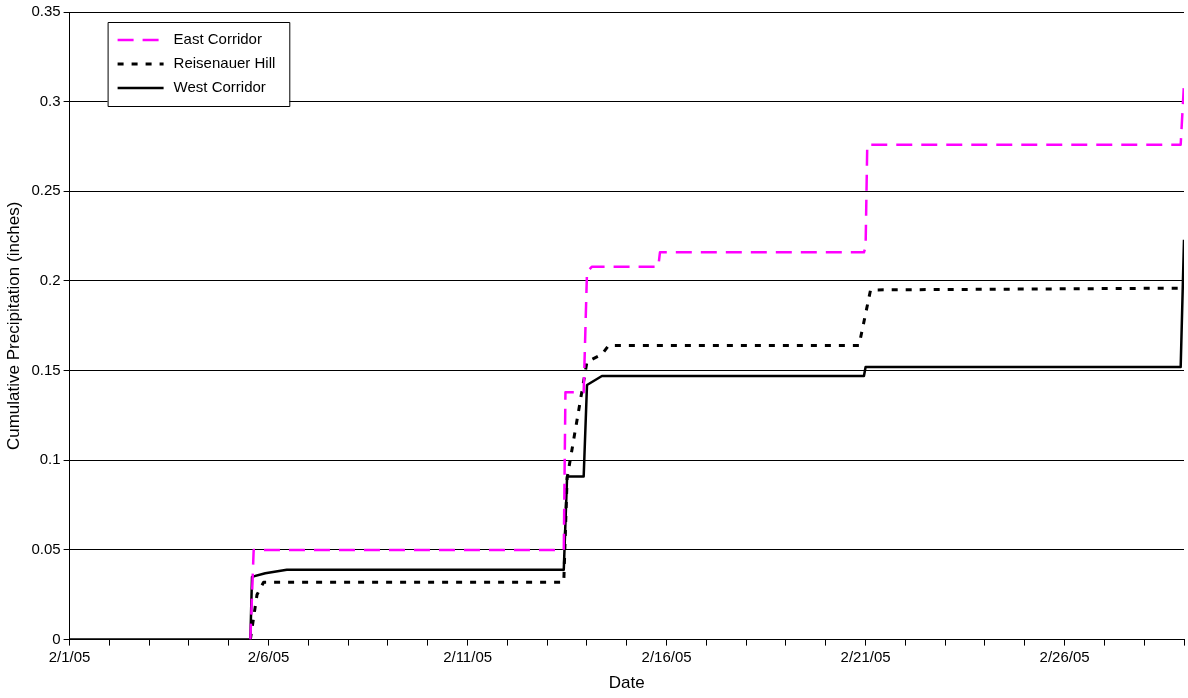 The height and width of the screenshot is (698, 1188). What do you see at coordinates (268, 656) in the screenshot?
I see `x-tick-label: 2/6/05` at bounding box center [268, 656].